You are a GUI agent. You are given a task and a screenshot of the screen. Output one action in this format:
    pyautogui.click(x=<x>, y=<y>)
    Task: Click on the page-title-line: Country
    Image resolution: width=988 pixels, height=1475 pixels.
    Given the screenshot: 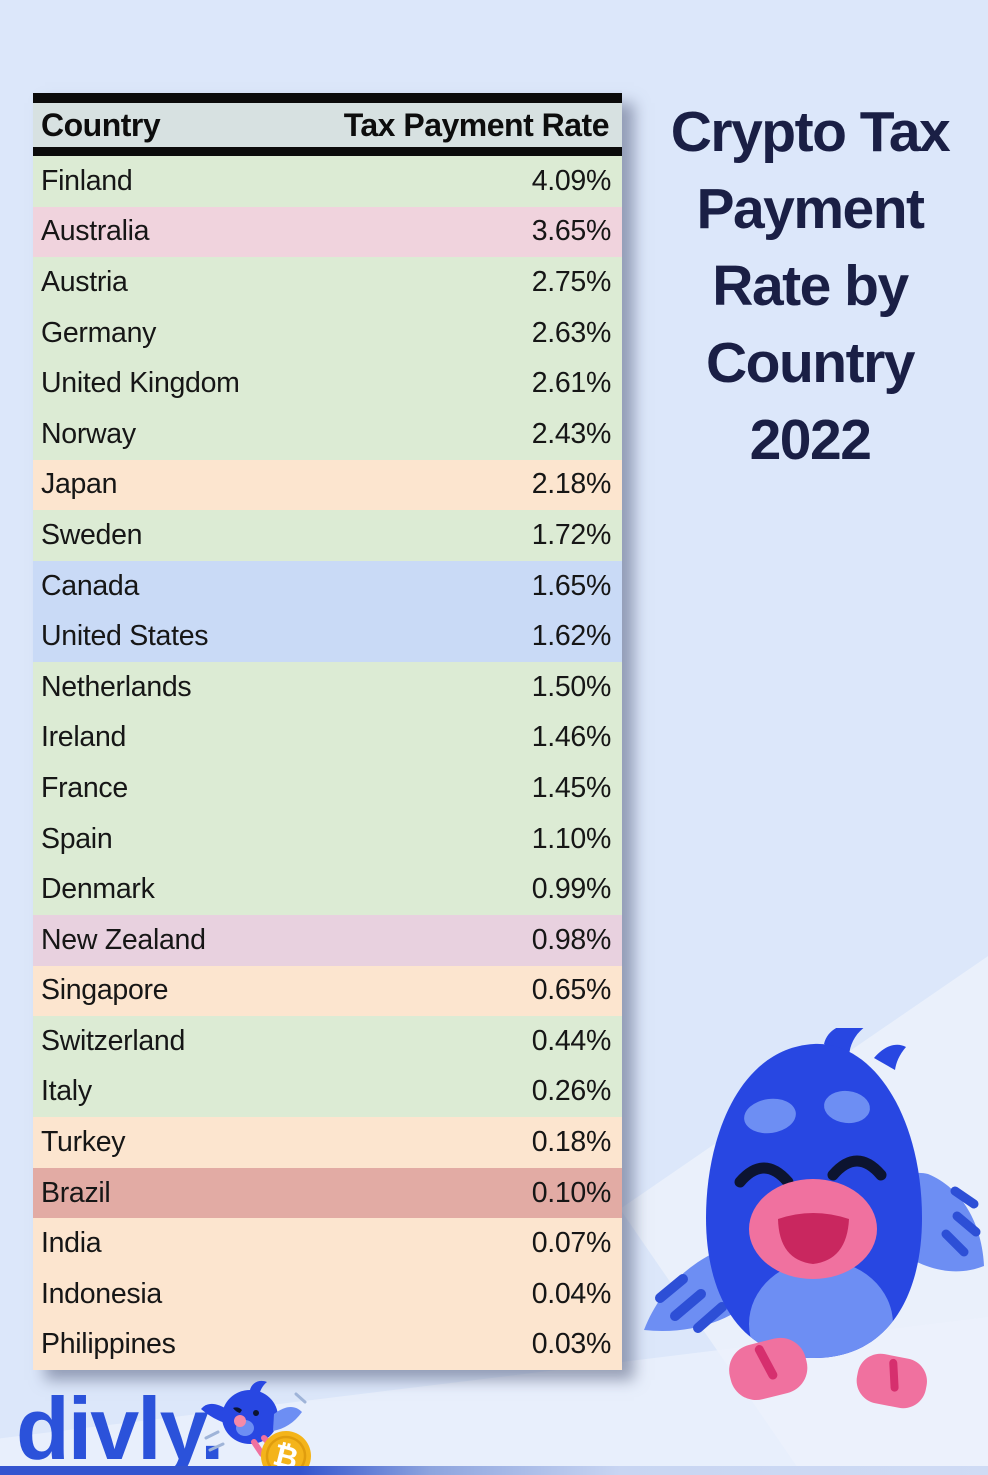 What is the action you would take?
    pyautogui.click(x=810, y=363)
    